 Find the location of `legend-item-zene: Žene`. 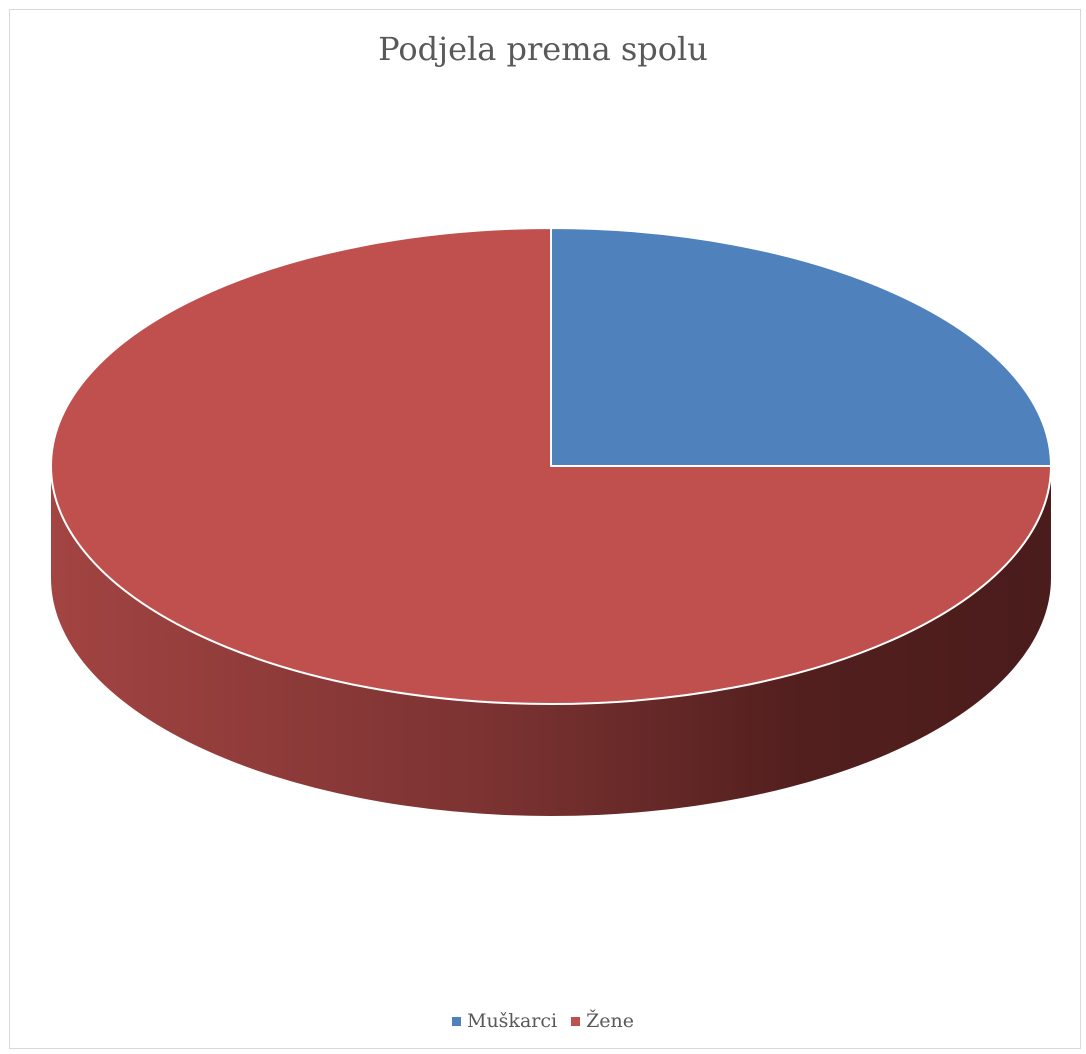

legend-item-zene: Žene is located at coordinates (602, 1021).